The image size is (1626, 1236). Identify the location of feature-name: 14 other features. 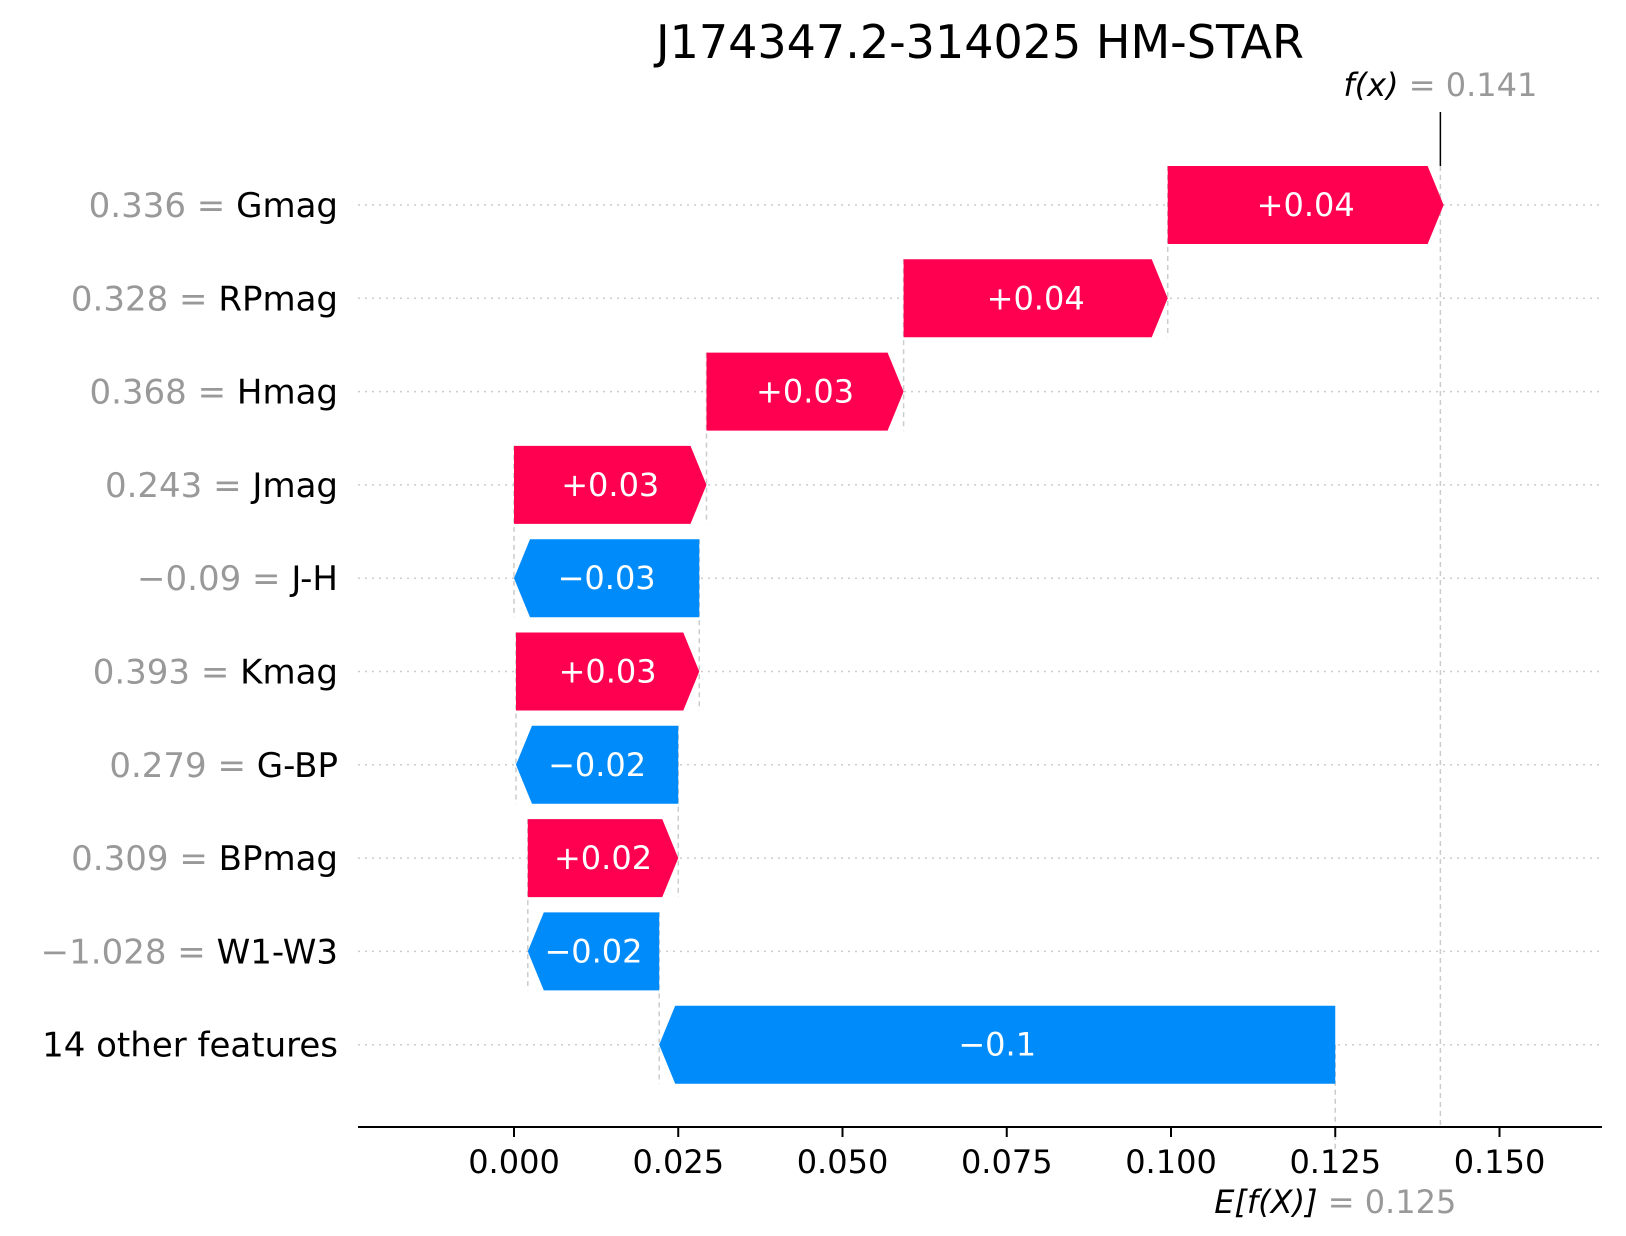
(190, 1046).